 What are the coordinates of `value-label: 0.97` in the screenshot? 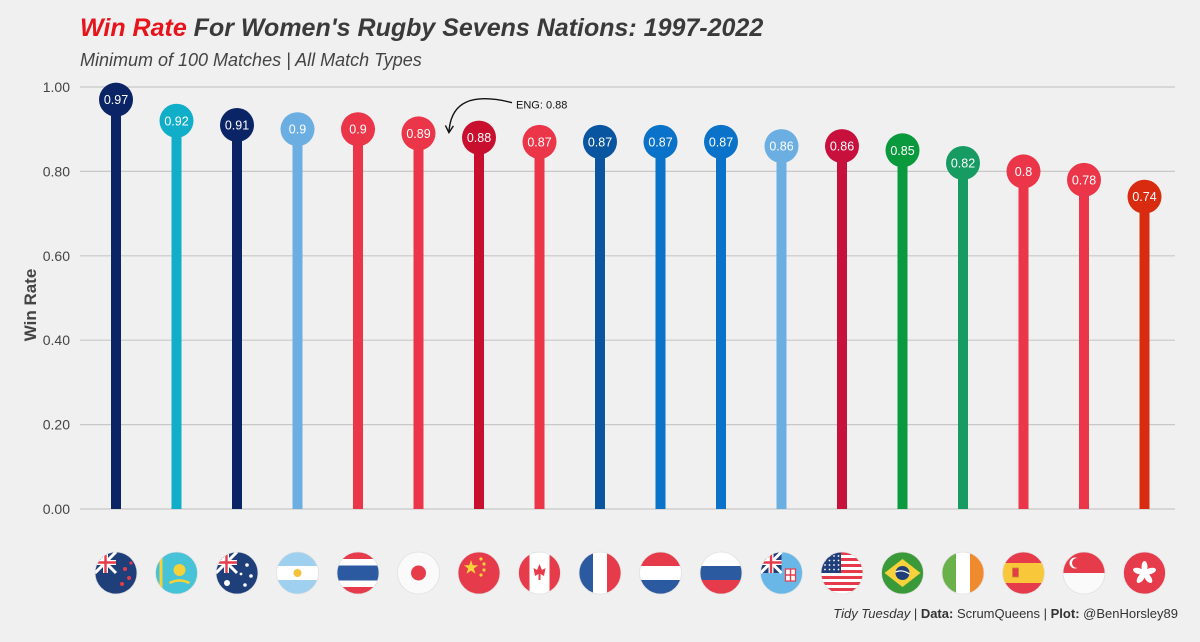 It's located at (116, 100).